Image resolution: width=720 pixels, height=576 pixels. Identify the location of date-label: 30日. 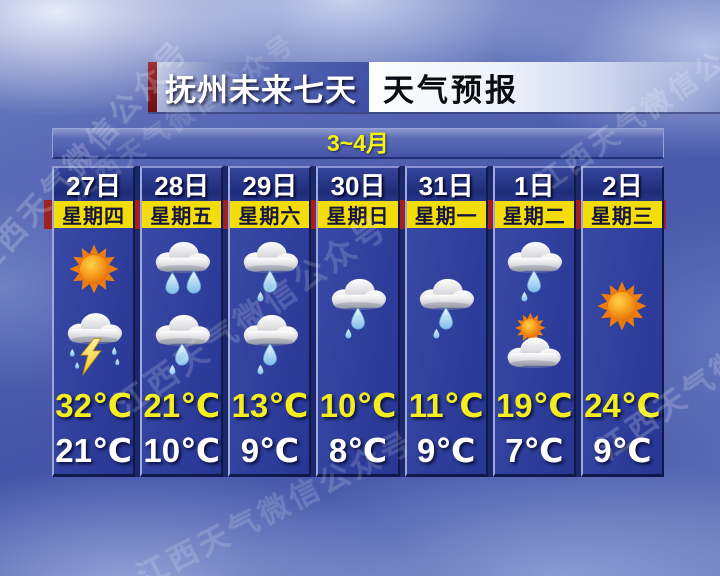
(358, 184).